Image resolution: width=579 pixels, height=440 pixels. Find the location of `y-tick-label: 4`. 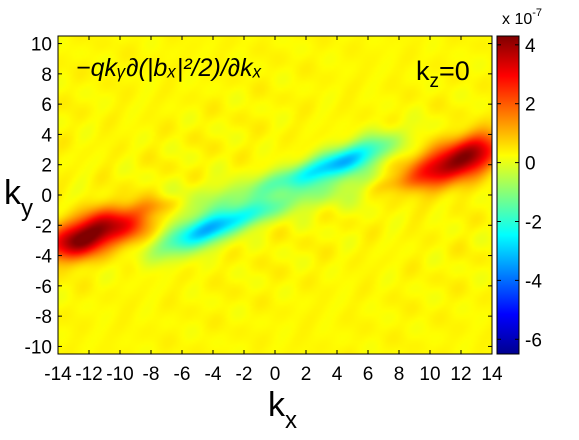

y-tick-label: 4 is located at coordinates (46, 135).